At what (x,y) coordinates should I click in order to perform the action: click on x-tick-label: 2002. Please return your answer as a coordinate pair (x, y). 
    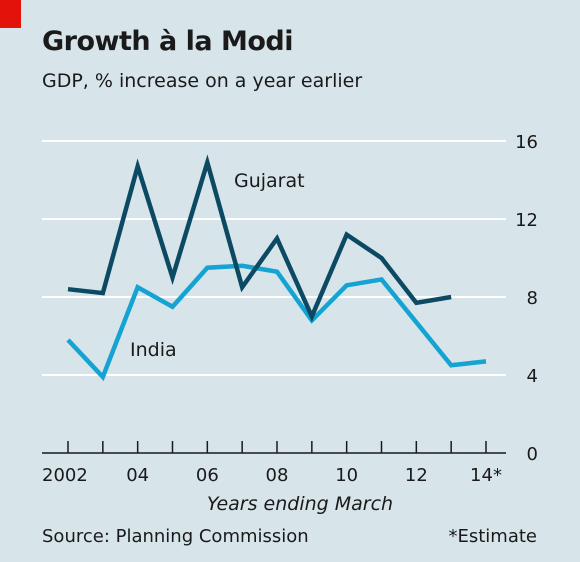
    Looking at the image, I should click on (65, 475).